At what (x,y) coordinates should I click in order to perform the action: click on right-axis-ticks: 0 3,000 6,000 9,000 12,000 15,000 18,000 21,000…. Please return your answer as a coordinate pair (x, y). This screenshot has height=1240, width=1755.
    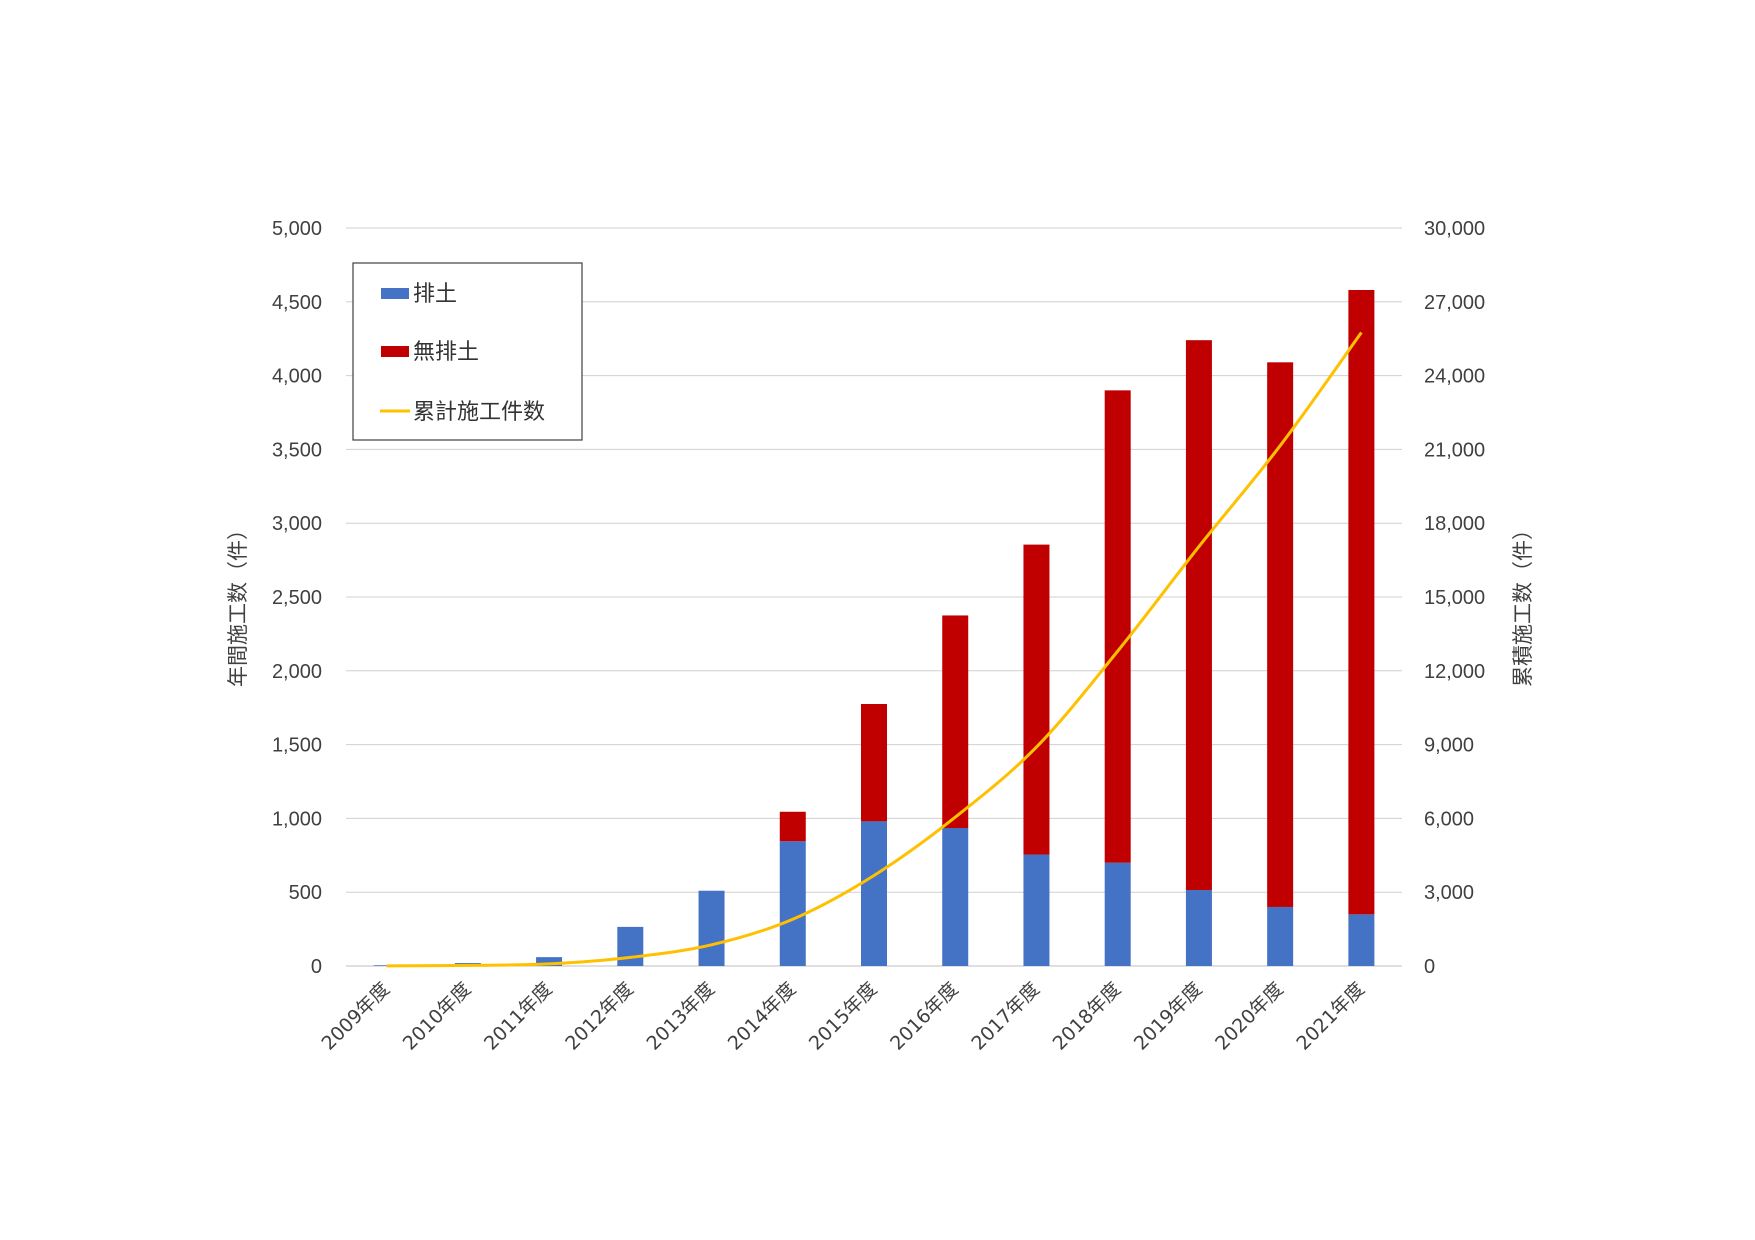
    Looking at the image, I should click on (1454, 598).